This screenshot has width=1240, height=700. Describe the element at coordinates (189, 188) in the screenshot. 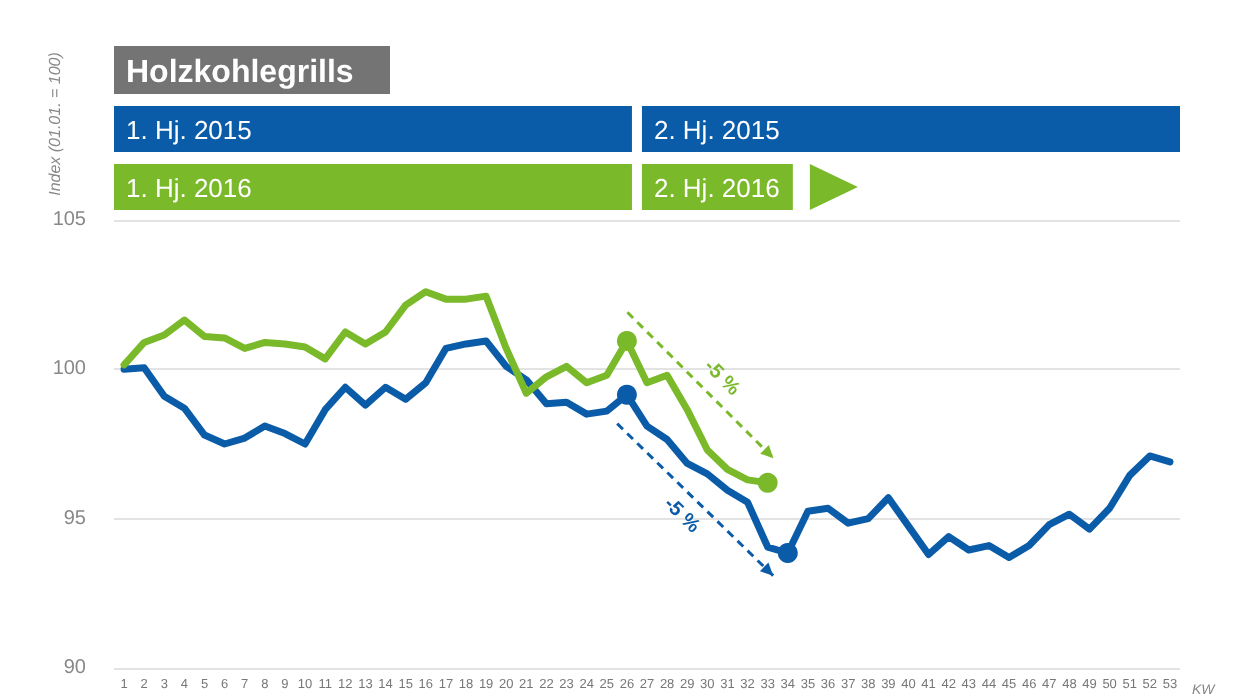

I see `text: 1. Hj. 2016` at that location.